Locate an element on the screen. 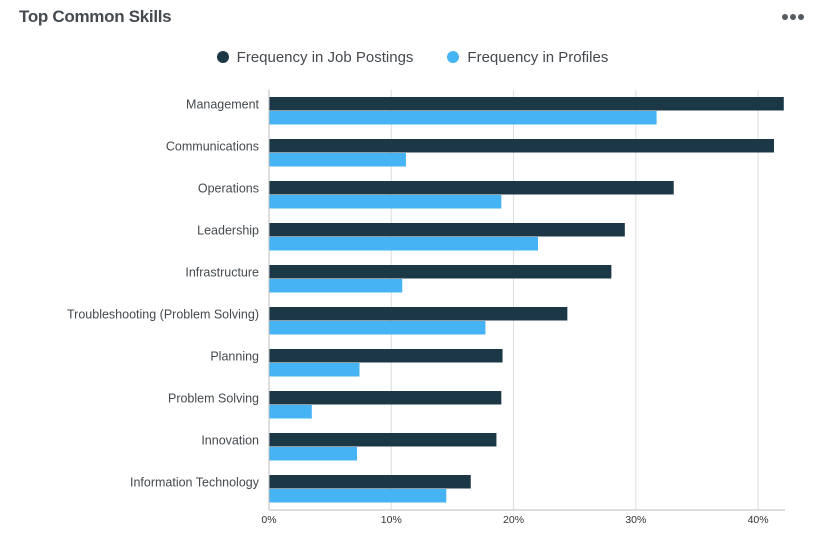 The height and width of the screenshot is (547, 825). chart-title: Top Common Skills is located at coordinates (95, 16).